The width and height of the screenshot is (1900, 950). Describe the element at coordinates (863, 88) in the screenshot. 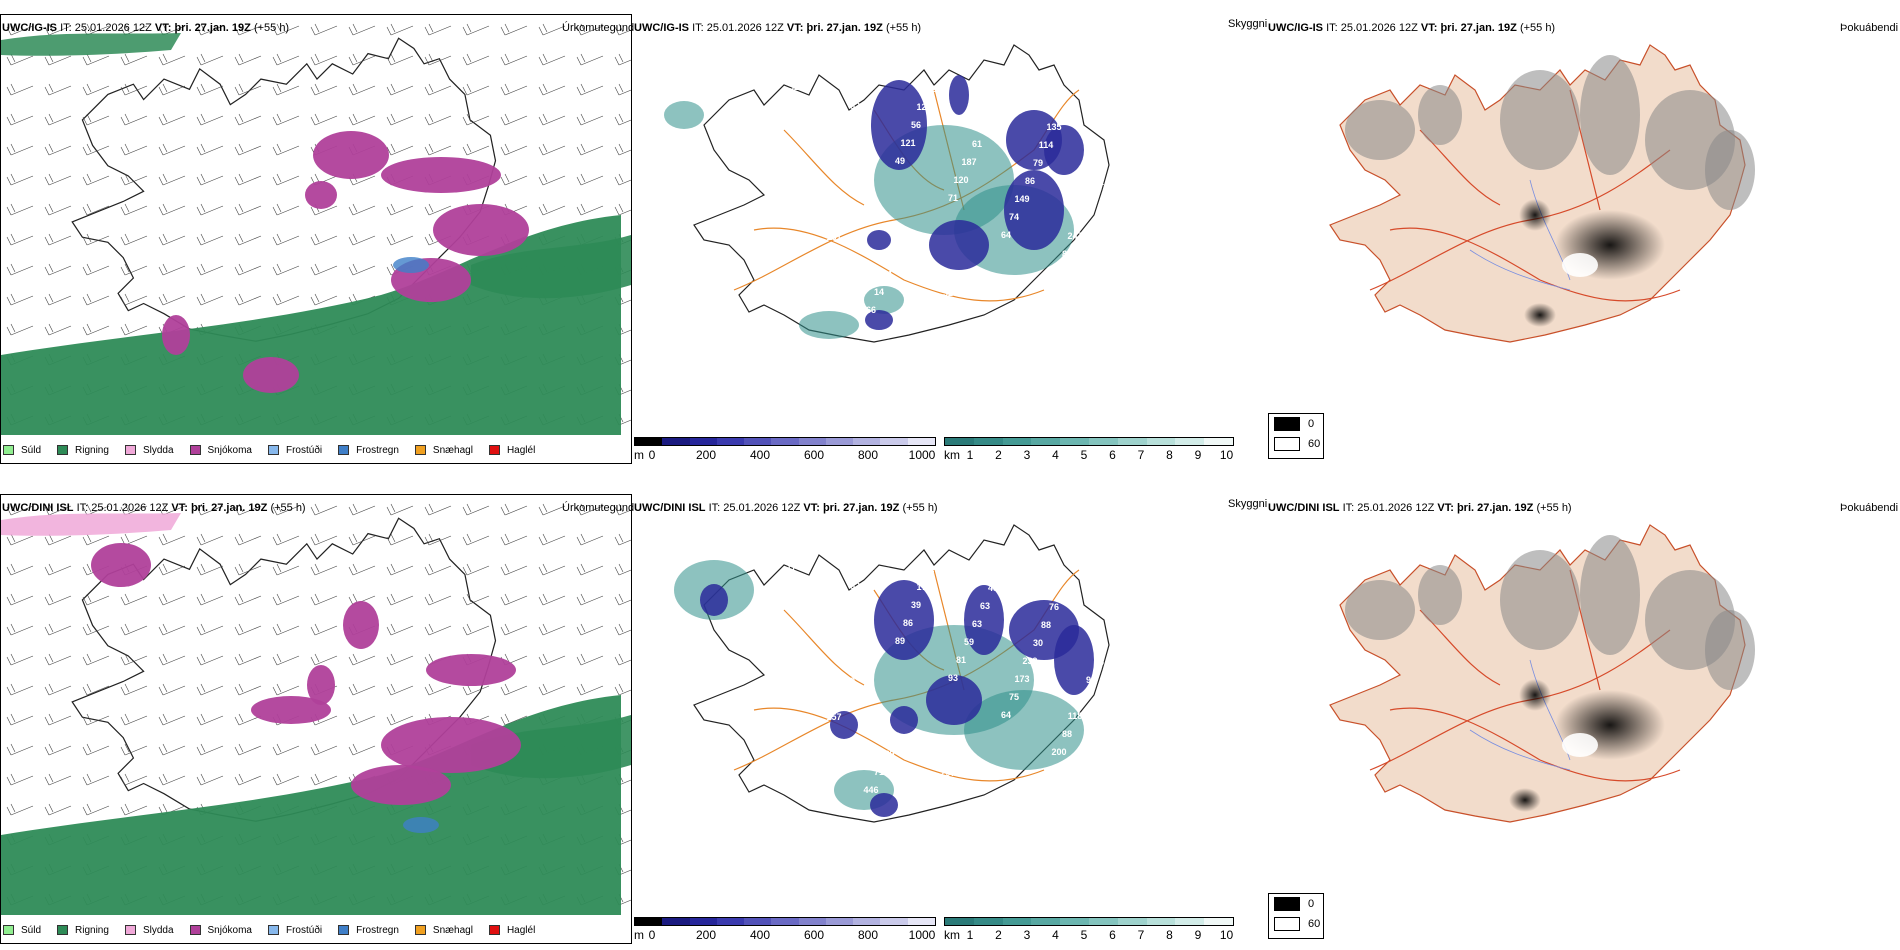

I see `visibility-value-label: 81` at that location.